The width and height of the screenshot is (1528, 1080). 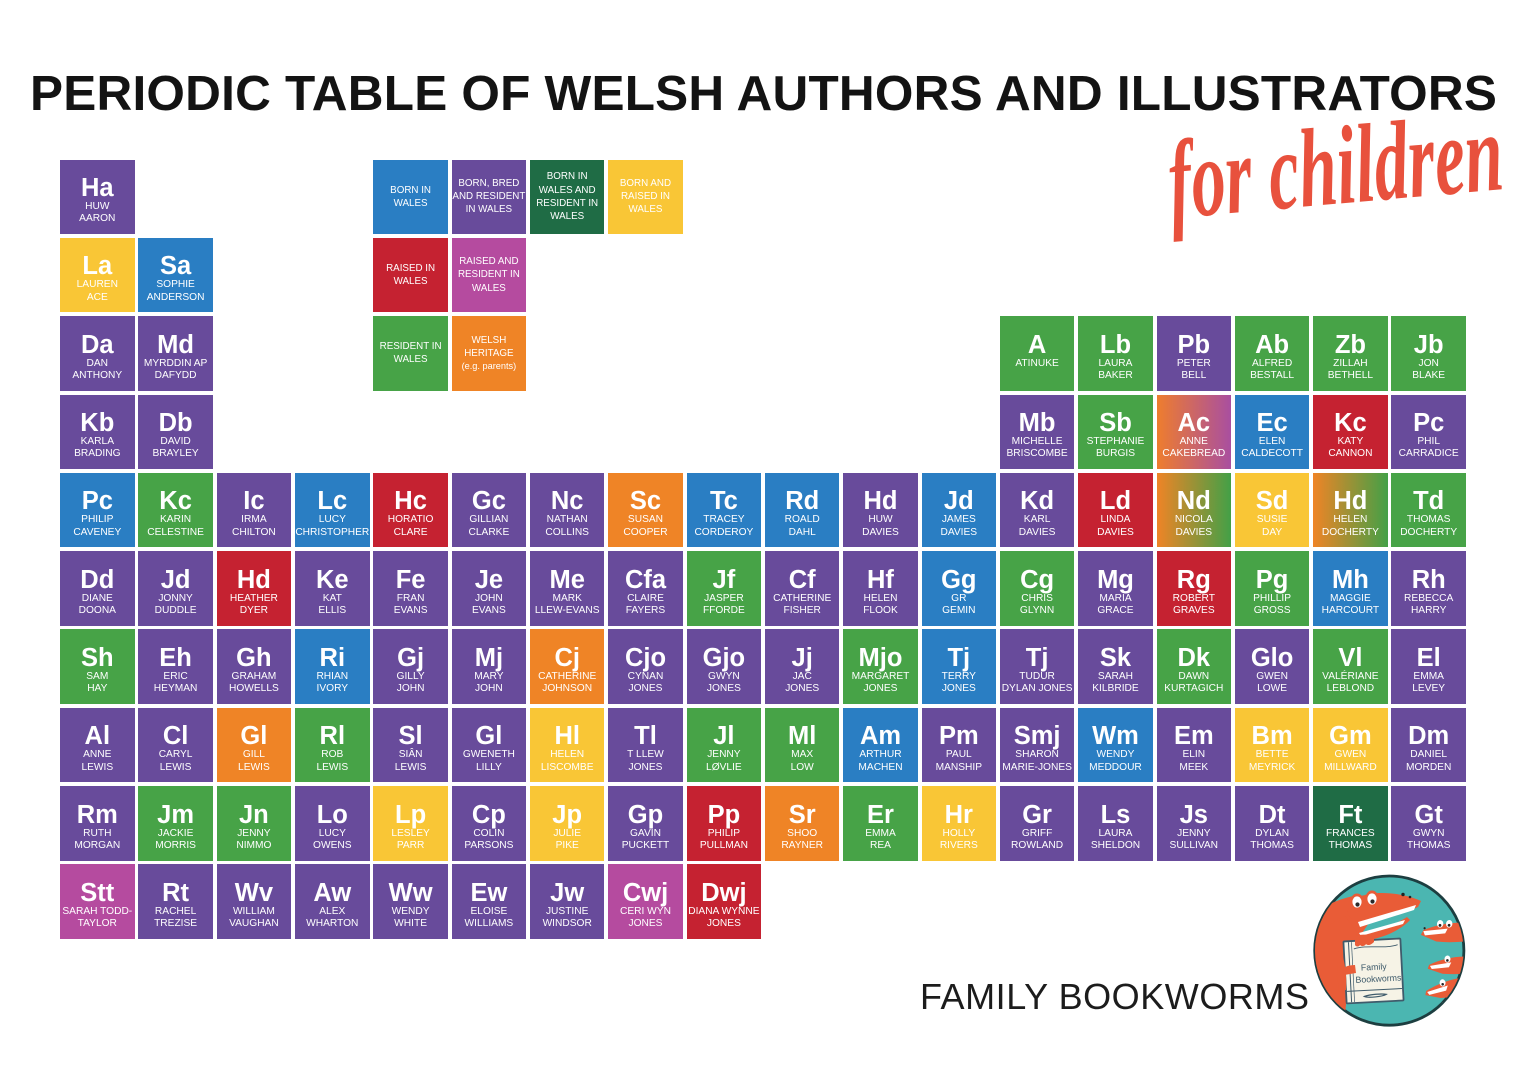 I want to click on svg-text: Family, so click(x=1374, y=966).